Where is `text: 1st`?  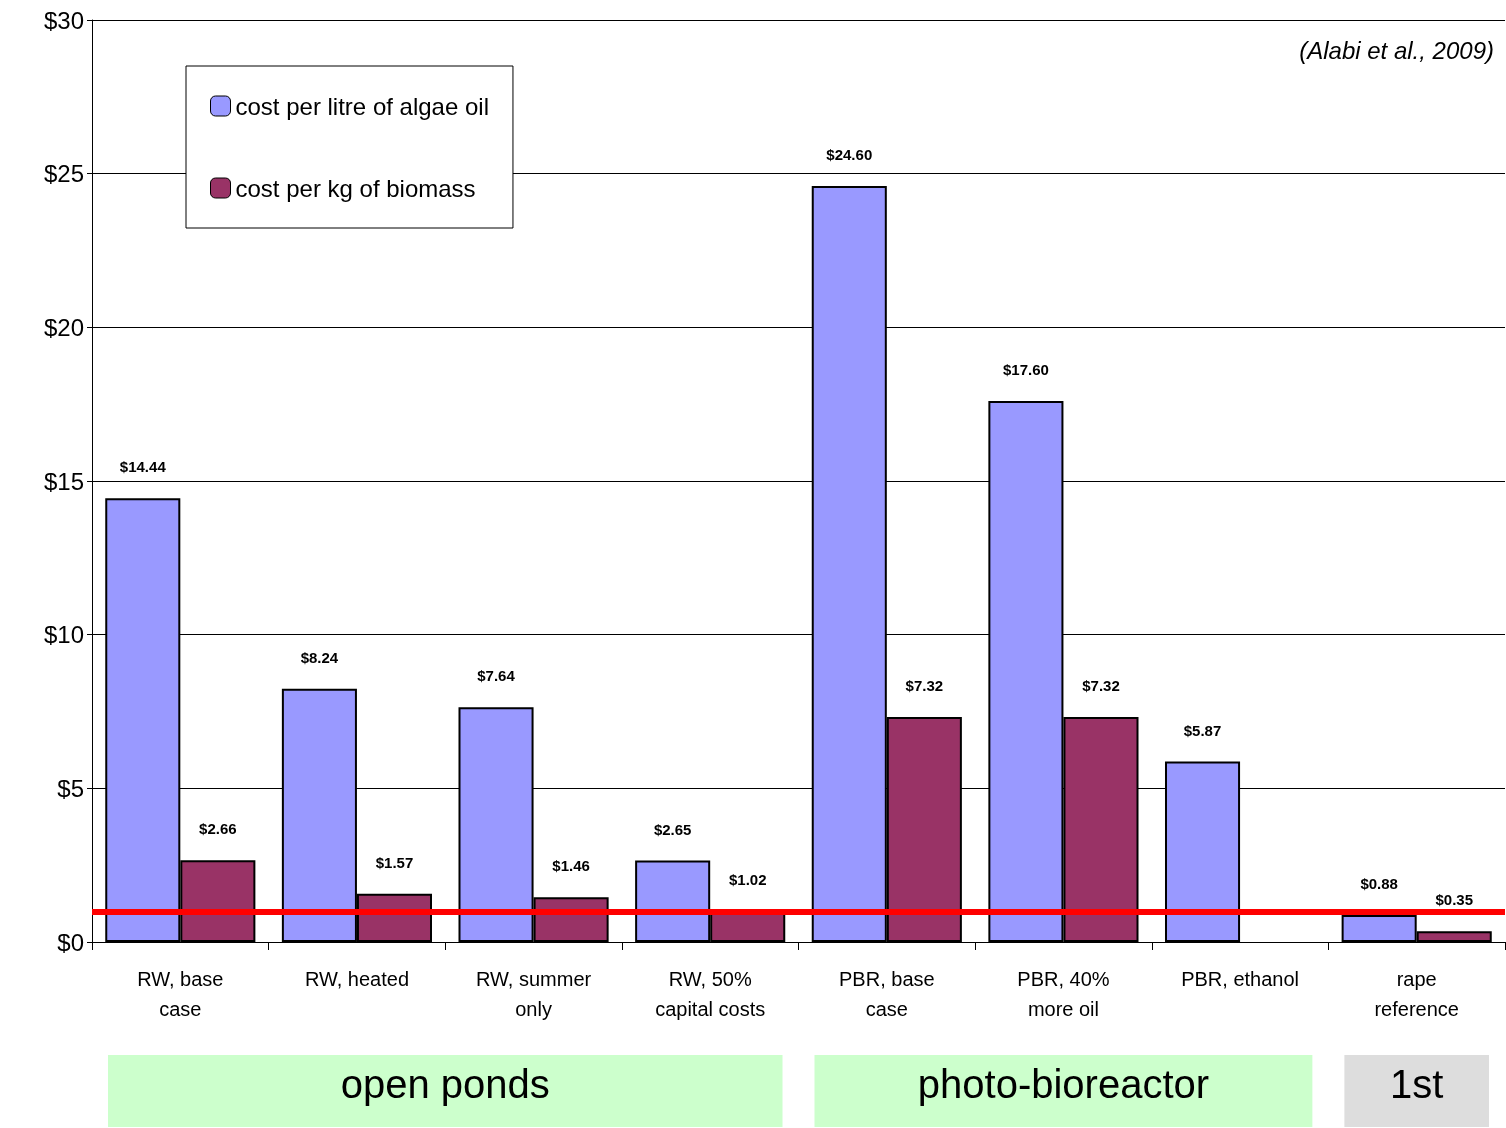 text: 1st is located at coordinates (1417, 1084).